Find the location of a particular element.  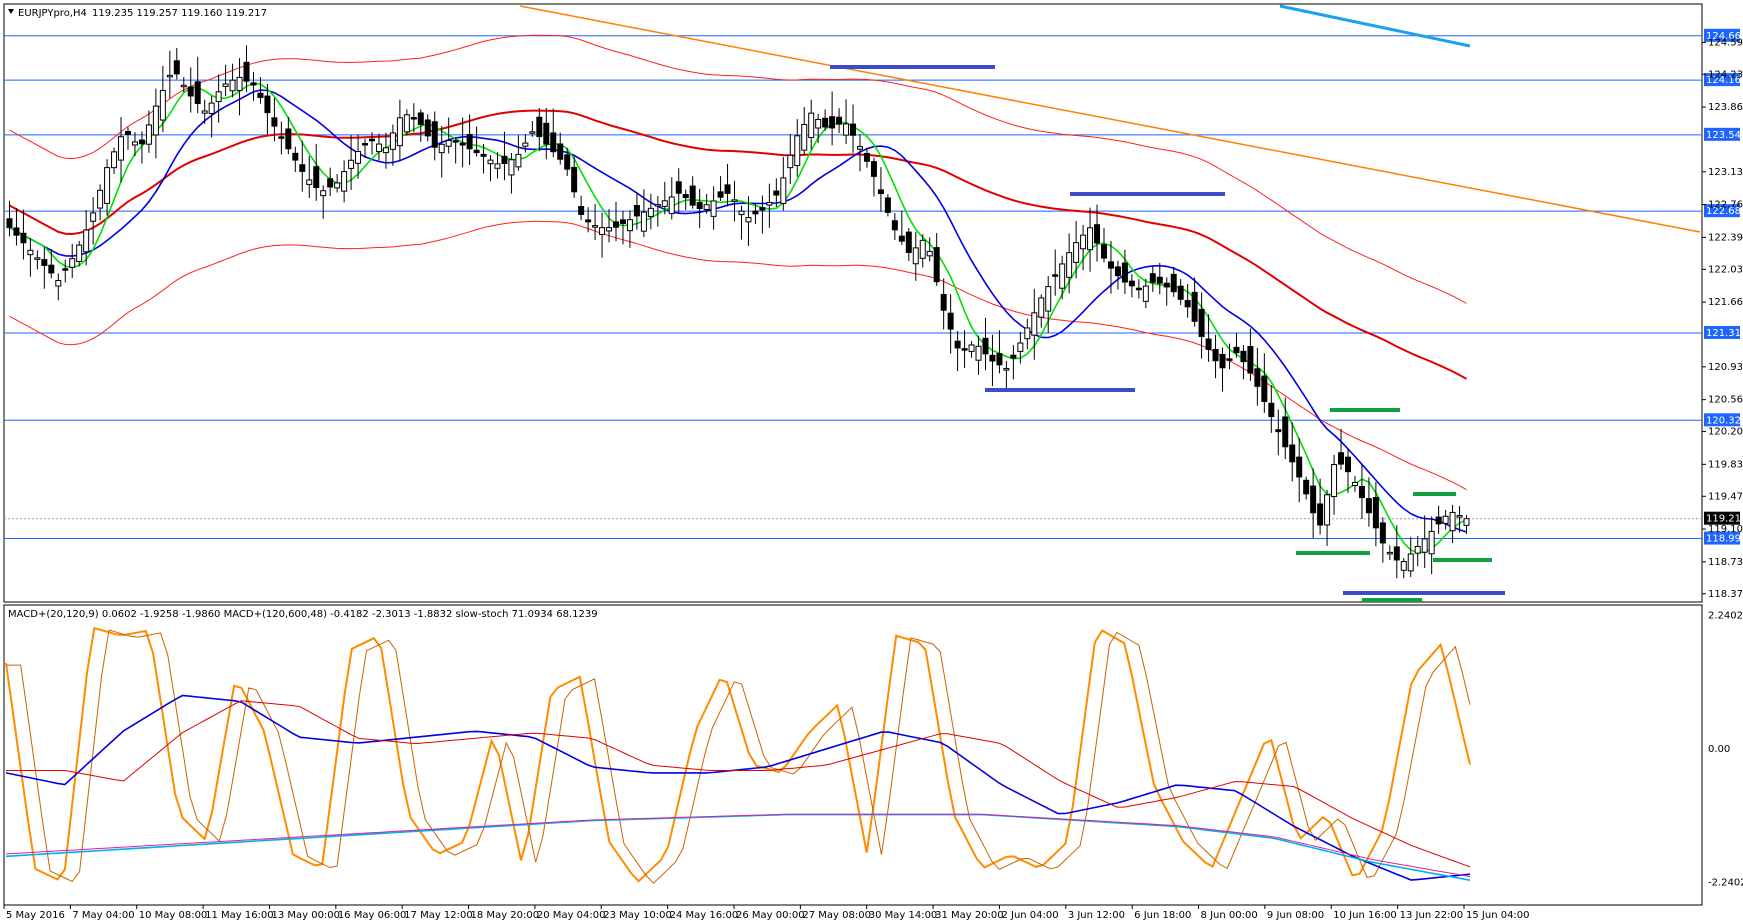

time-label: 24 May 16:00 is located at coordinates (704, 915).